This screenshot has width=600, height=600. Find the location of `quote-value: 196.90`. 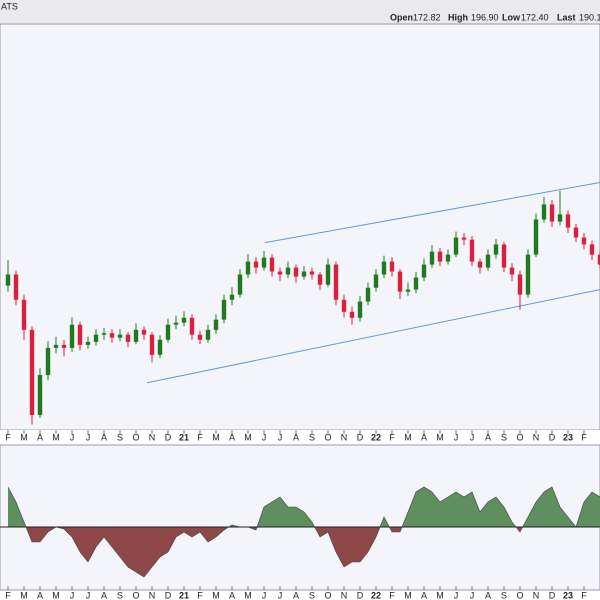

quote-value: 196.90 is located at coordinates (485, 17).